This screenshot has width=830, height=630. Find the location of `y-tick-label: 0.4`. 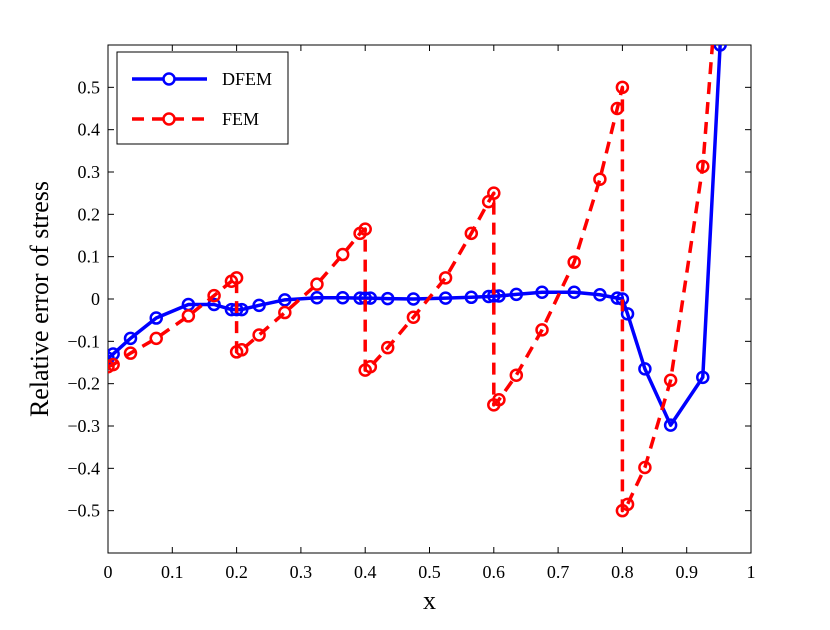

y-tick-label: 0.4 is located at coordinates (89, 130).